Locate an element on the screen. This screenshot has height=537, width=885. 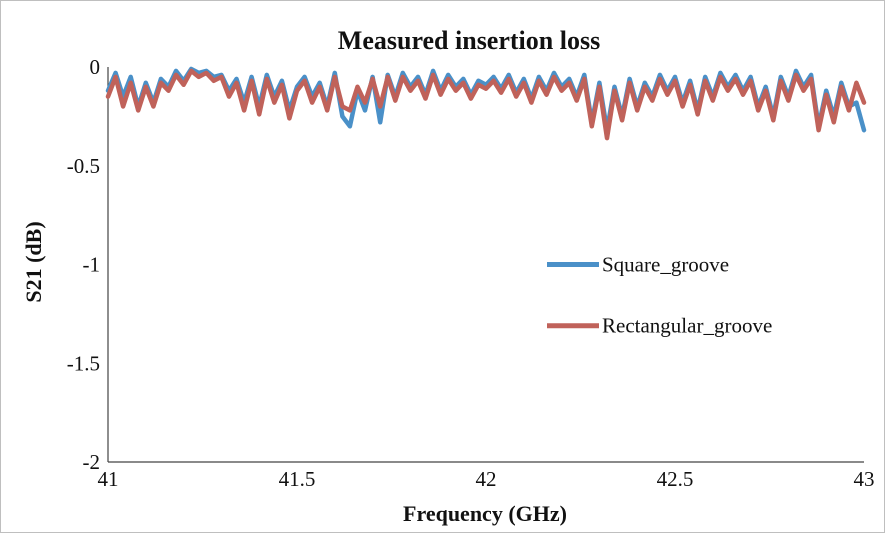
x-tick-label: 43 is located at coordinates (864, 479).